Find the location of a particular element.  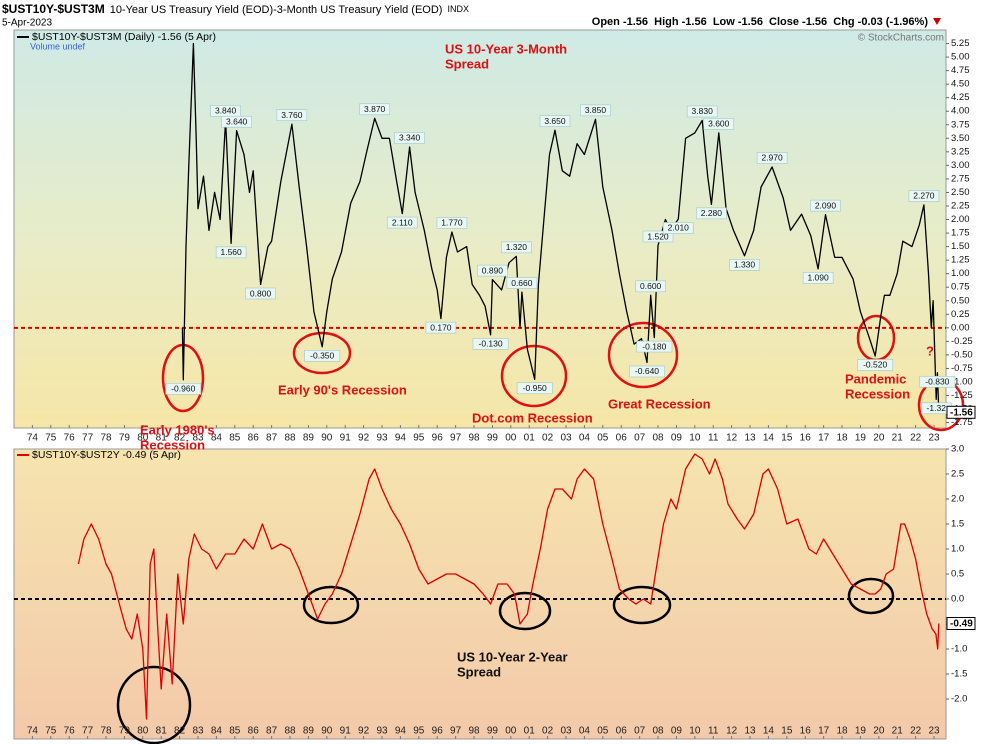

x-tick-label: 12 is located at coordinates (732, 438).